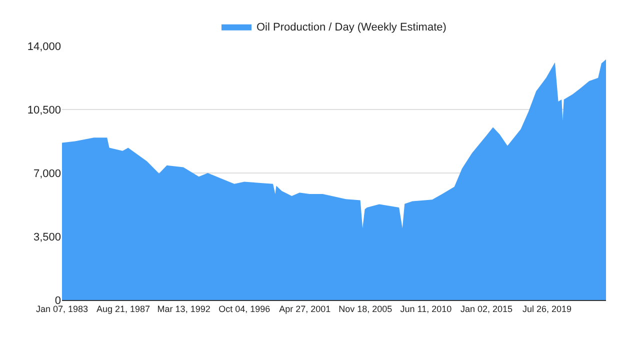 This screenshot has height=340, width=640. Describe the element at coordinates (123, 309) in the screenshot. I see `x-tick-label: Aug 21, 1987` at that location.